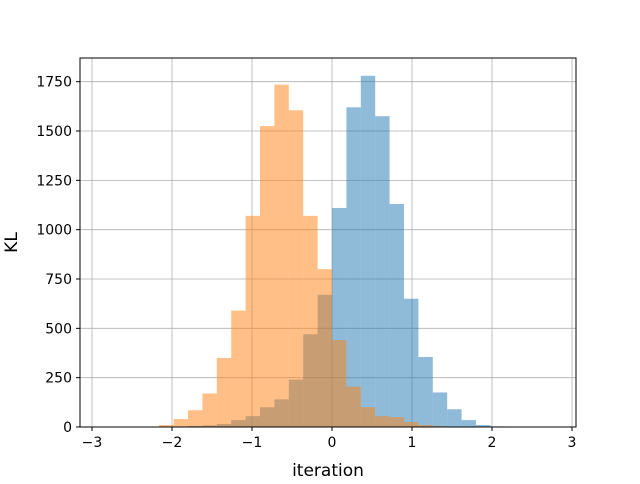 The height and width of the screenshot is (484, 640). I want to click on x-tick-label: −1, so click(252, 443).